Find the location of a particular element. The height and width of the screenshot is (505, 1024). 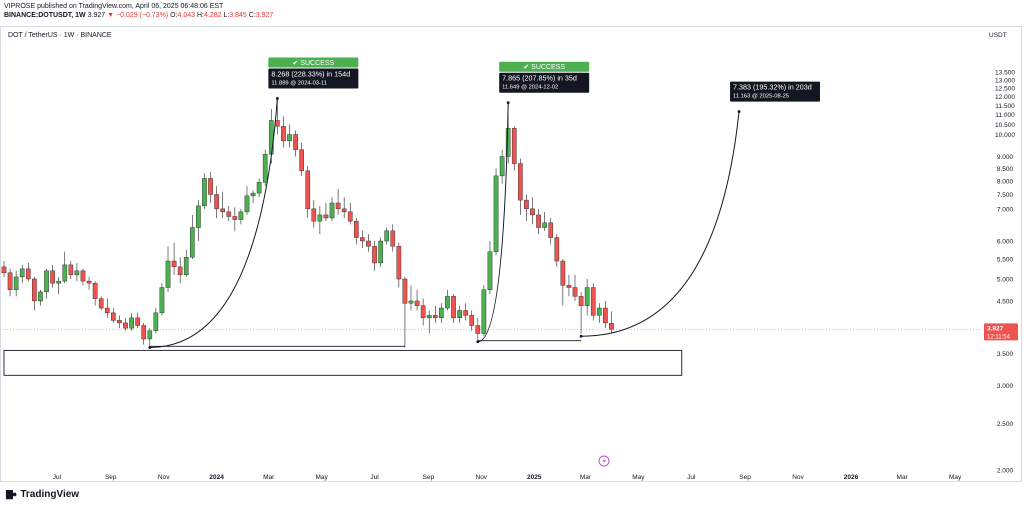

tradingview-brand: ▇● TradingView is located at coordinates (42, 494).